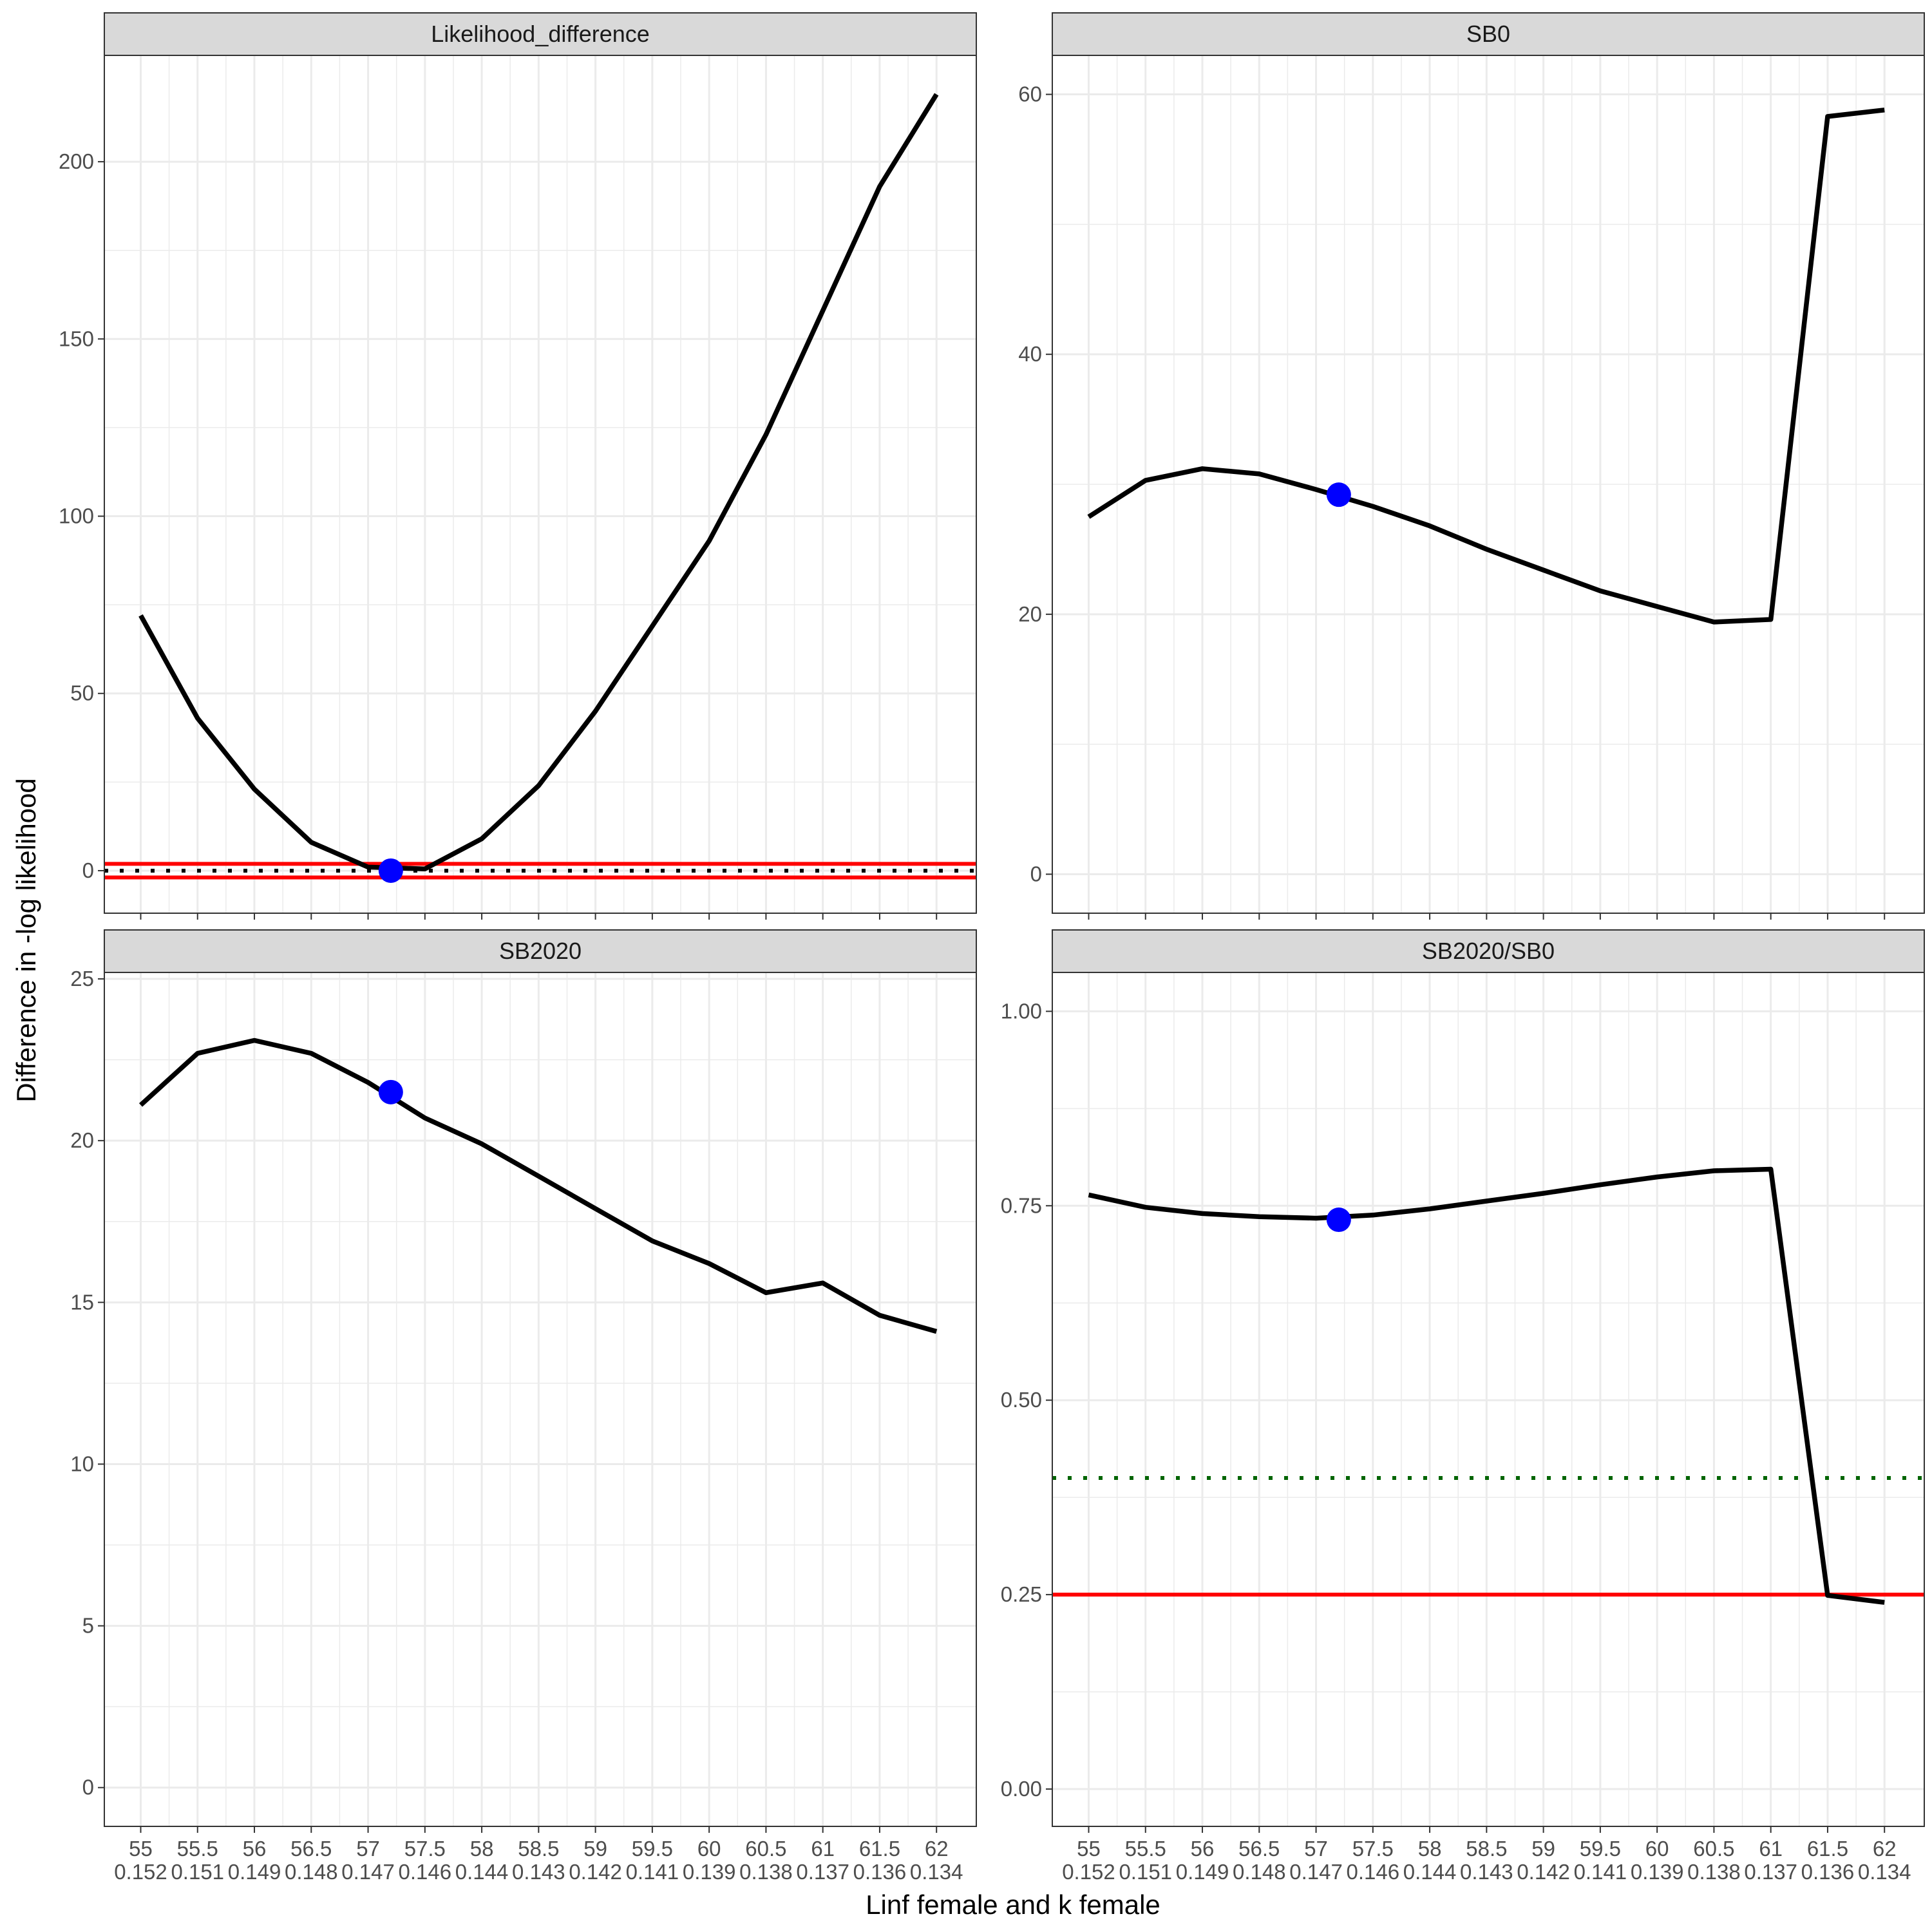 The width and height of the screenshot is (1932, 1932). What do you see at coordinates (141, 1849) in the screenshot?
I see `x-tick-label-linf: 55` at bounding box center [141, 1849].